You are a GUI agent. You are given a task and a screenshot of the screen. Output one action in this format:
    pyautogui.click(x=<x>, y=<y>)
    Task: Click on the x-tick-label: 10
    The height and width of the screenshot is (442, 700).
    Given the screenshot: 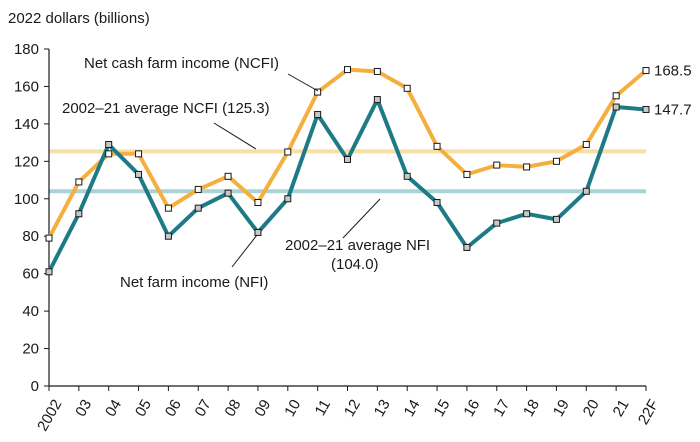 What is the action you would take?
    pyautogui.click(x=292, y=408)
    